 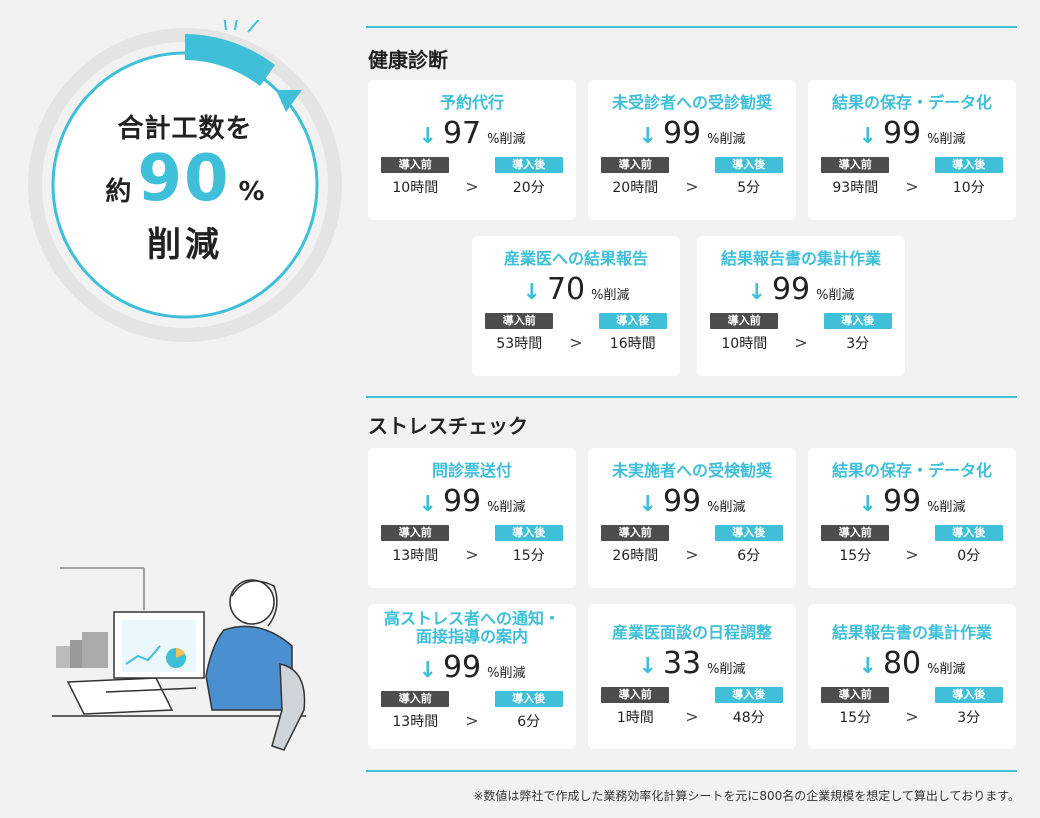 I want to click on before-value: 20時間, so click(x=635, y=188).